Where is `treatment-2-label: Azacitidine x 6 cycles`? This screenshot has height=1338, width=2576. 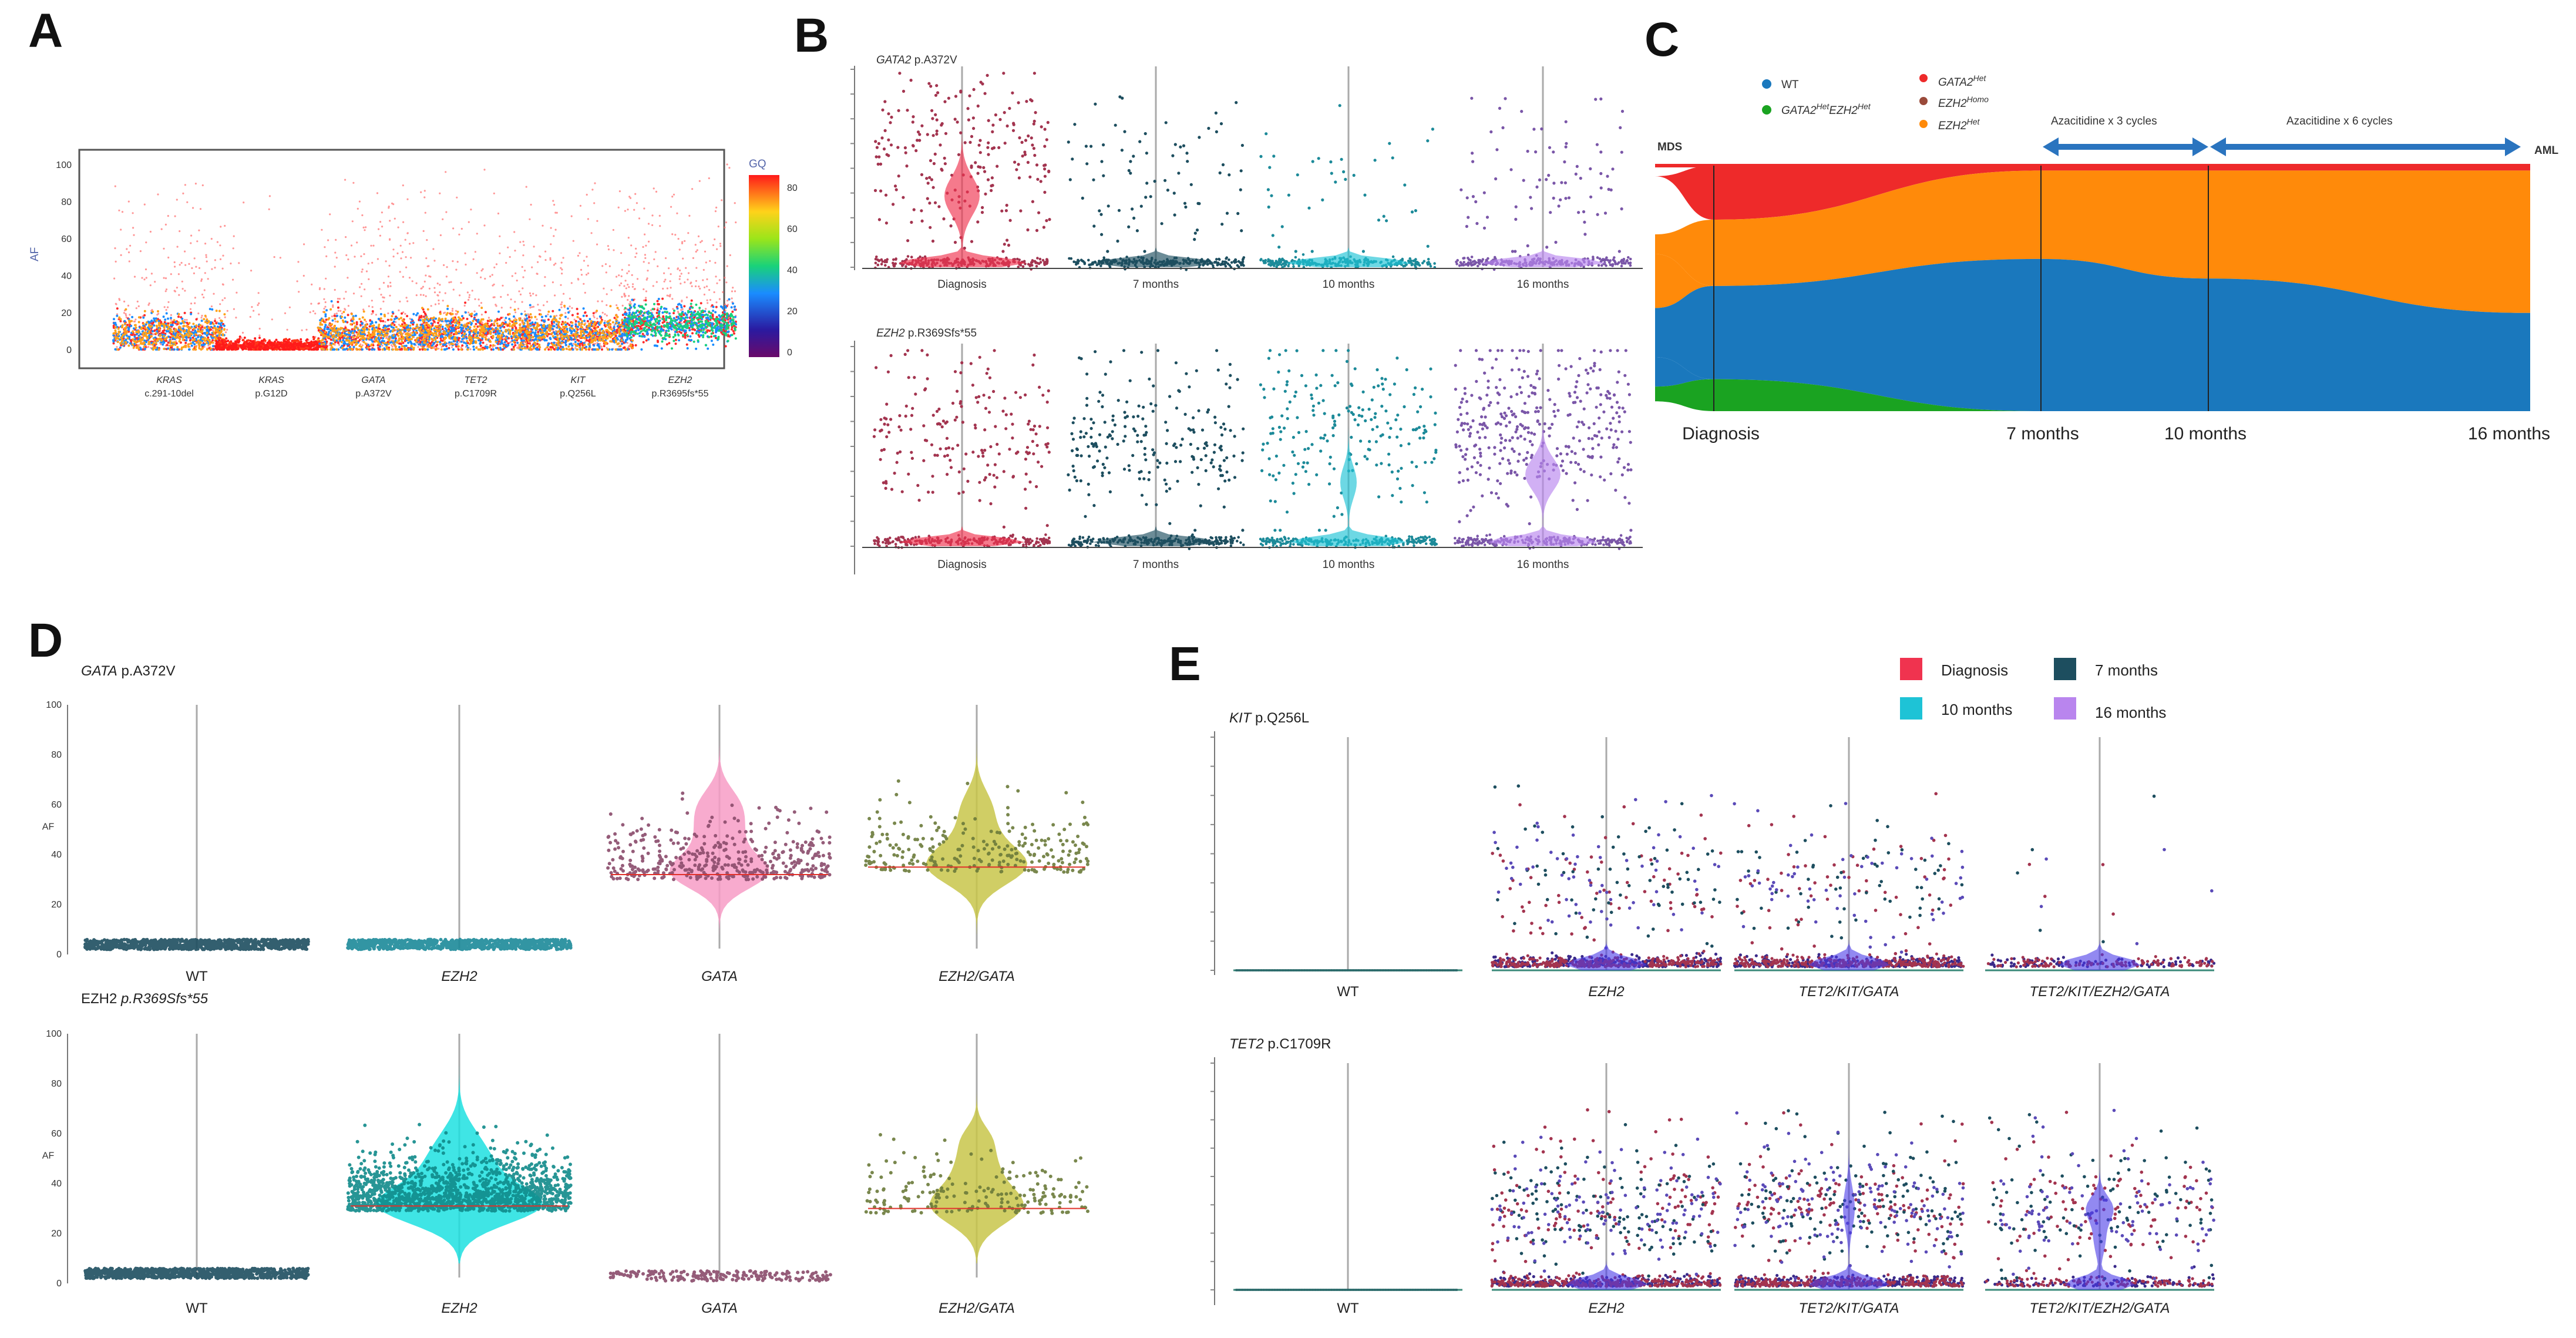 treatment-2-label: Azacitidine x 6 cycles is located at coordinates (2339, 121).